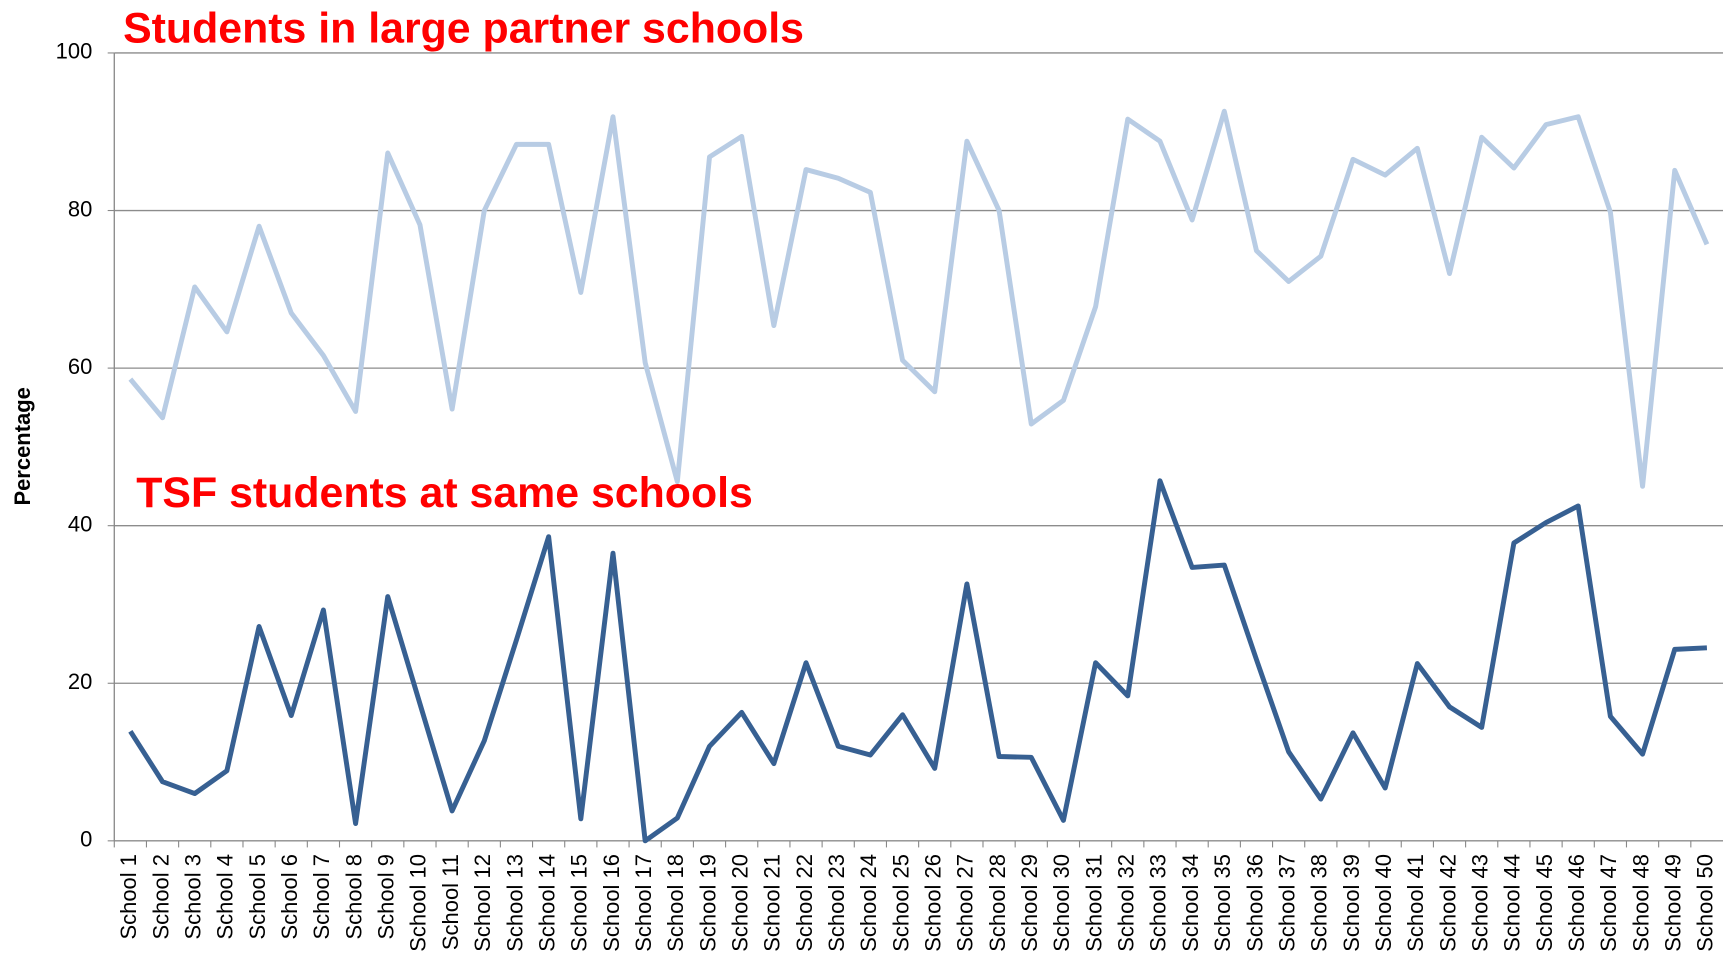  Describe the element at coordinates (1222, 903) in the screenshot. I see `x-tick-label: School 35` at that location.